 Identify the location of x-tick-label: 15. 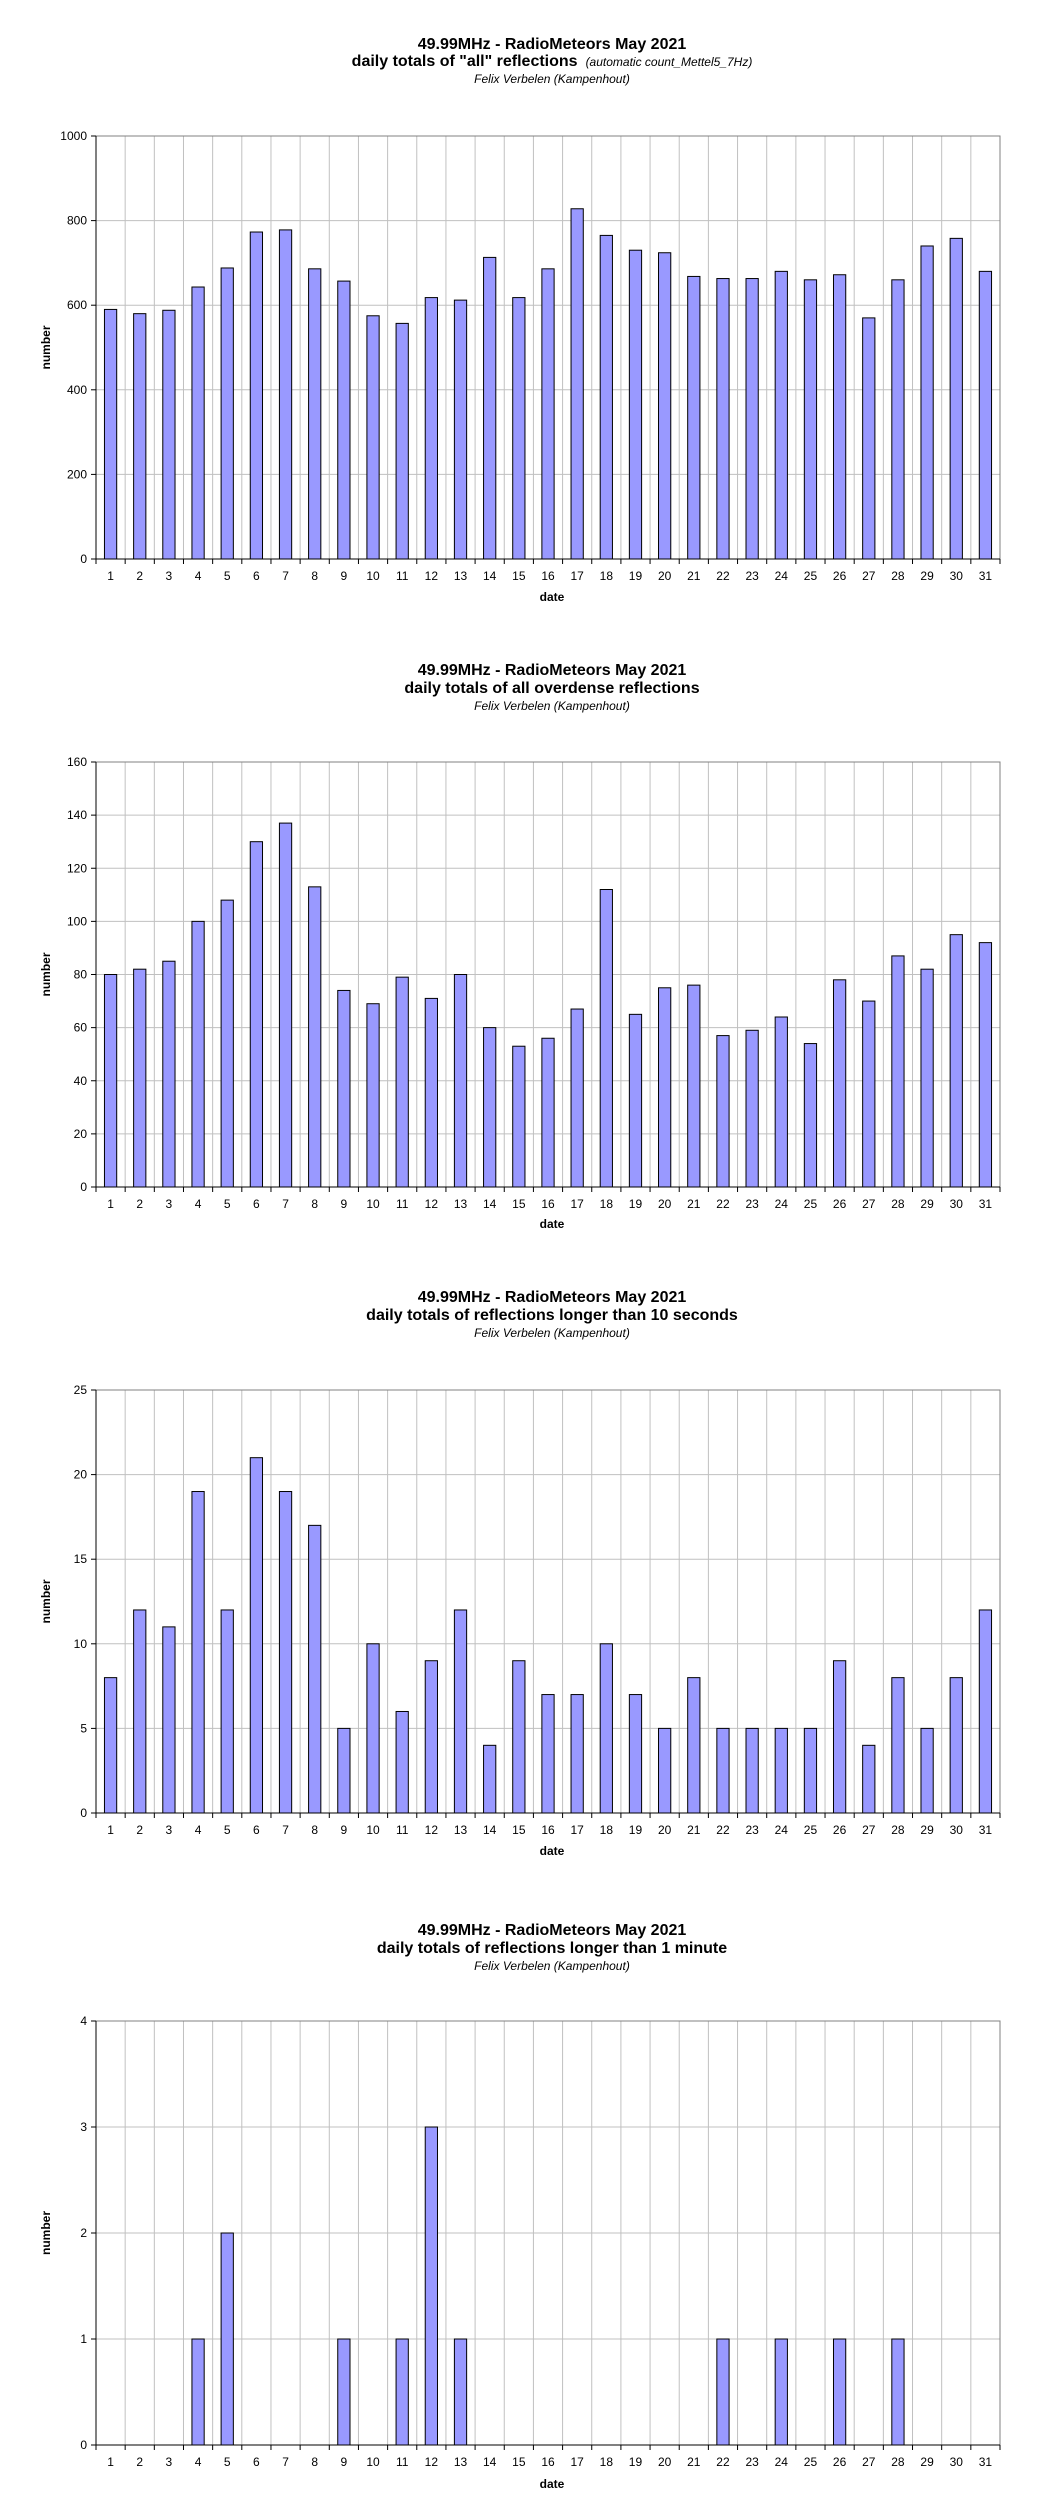
(519, 2462).